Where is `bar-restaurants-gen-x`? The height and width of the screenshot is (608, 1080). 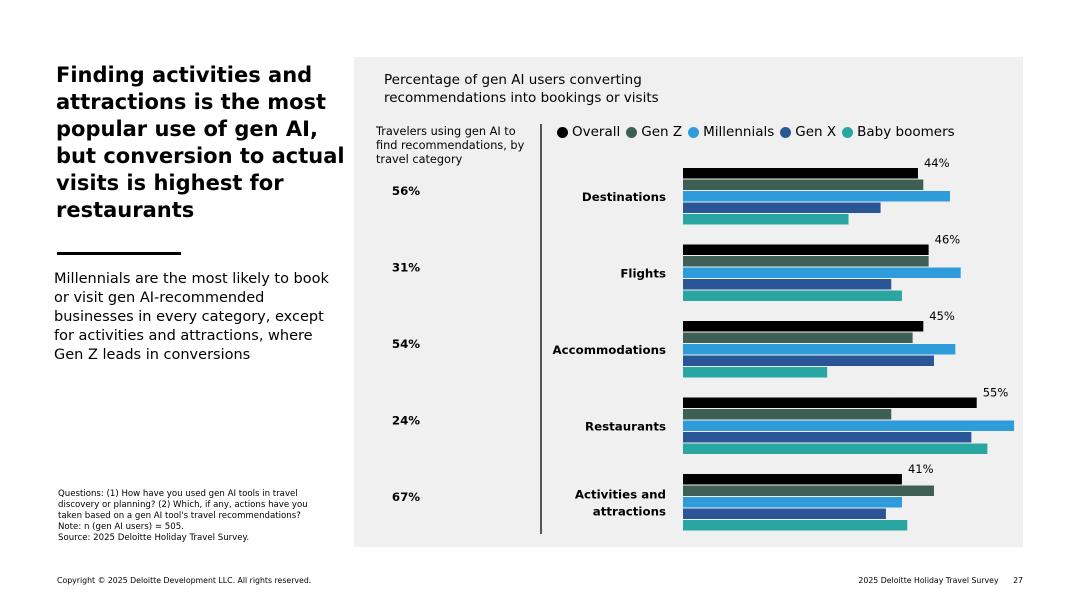
bar-restaurants-gen-x is located at coordinates (827, 437).